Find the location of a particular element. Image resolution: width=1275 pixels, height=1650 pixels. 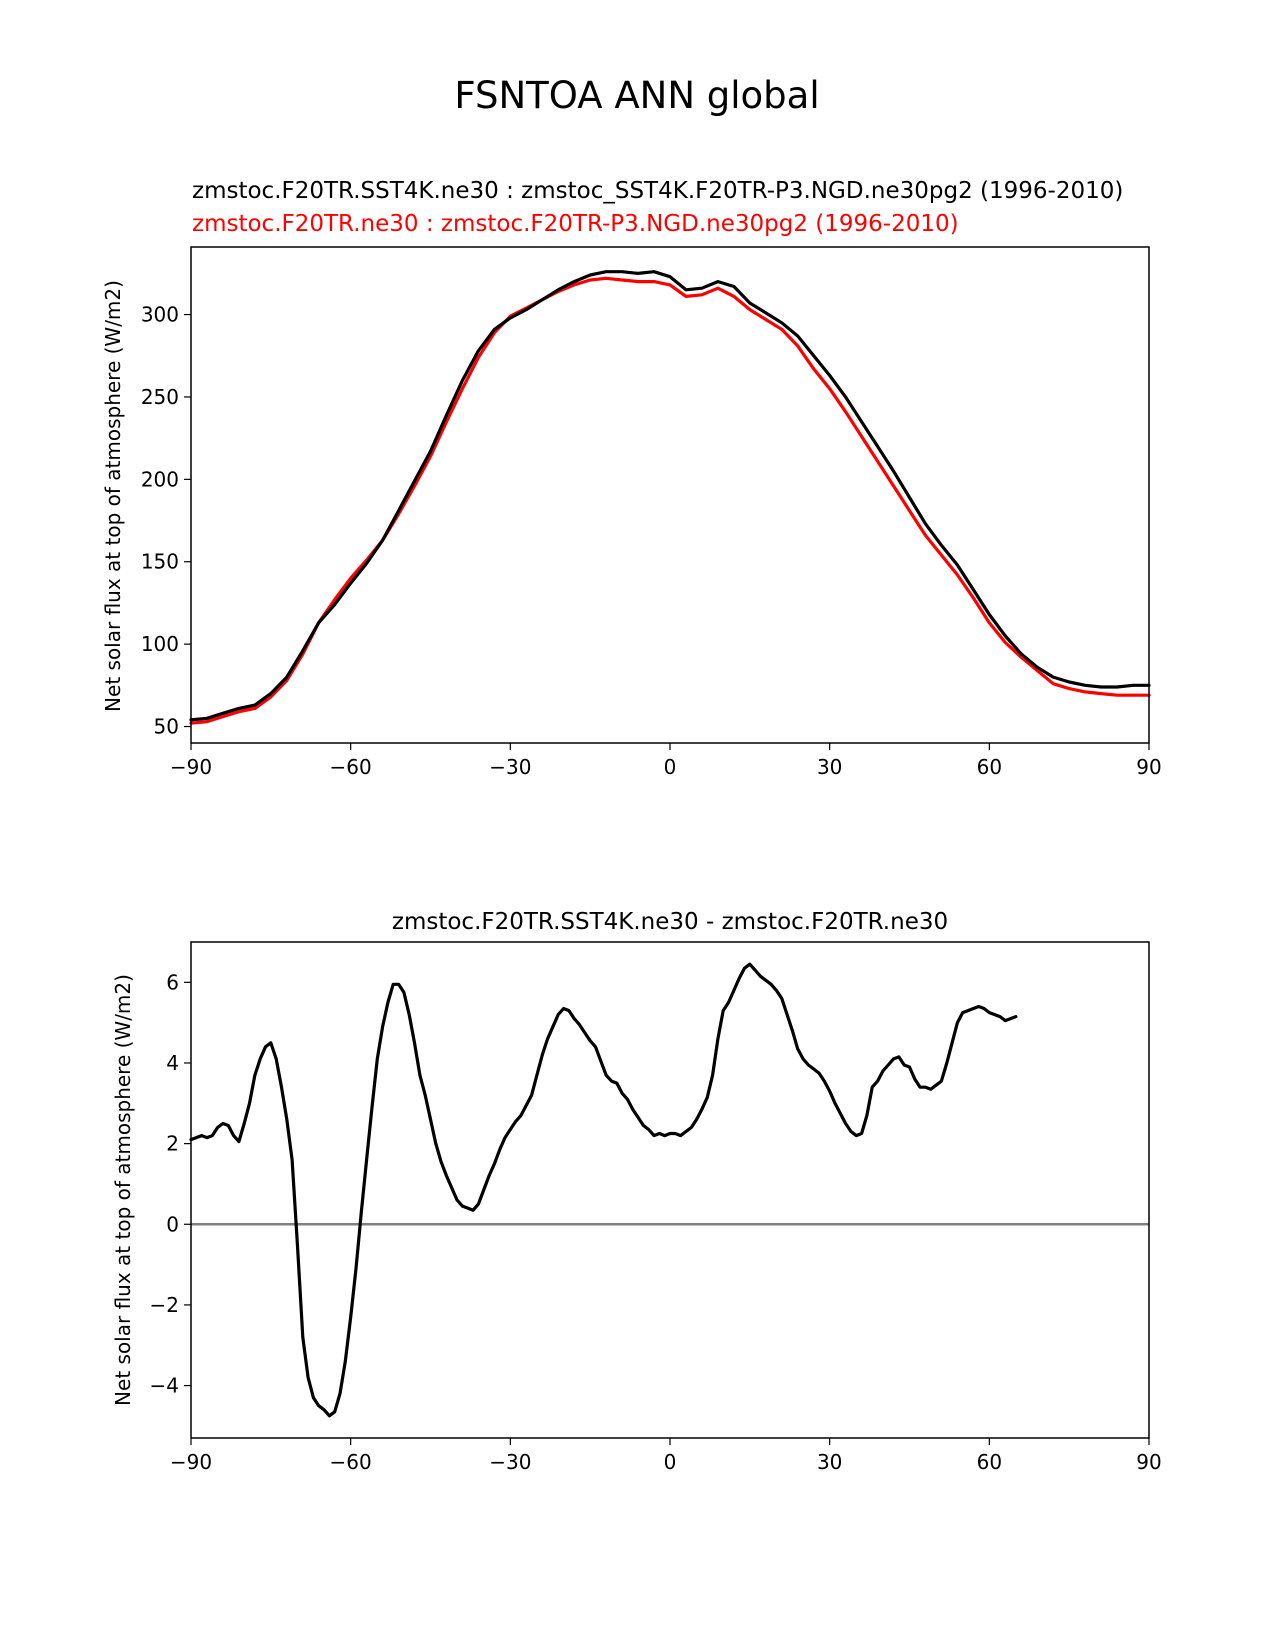

top-panel-x-tick-label: 30 is located at coordinates (829, 767).